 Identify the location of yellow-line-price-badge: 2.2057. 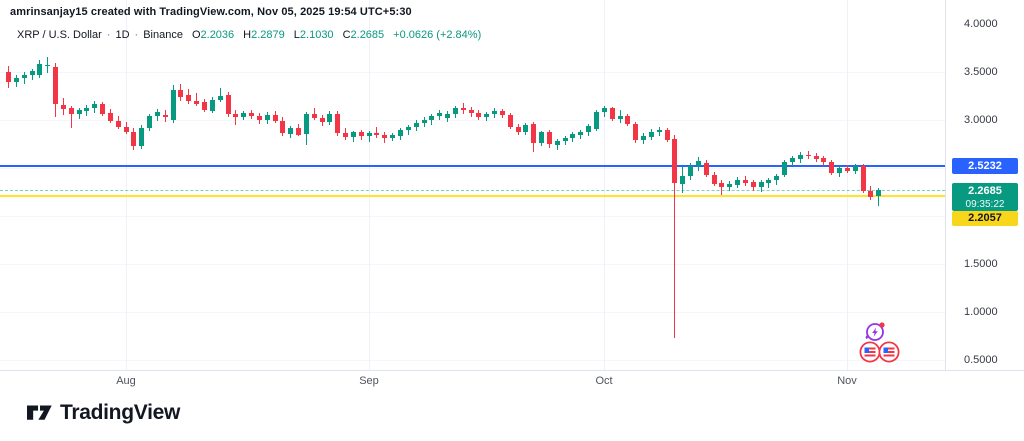
(985, 218).